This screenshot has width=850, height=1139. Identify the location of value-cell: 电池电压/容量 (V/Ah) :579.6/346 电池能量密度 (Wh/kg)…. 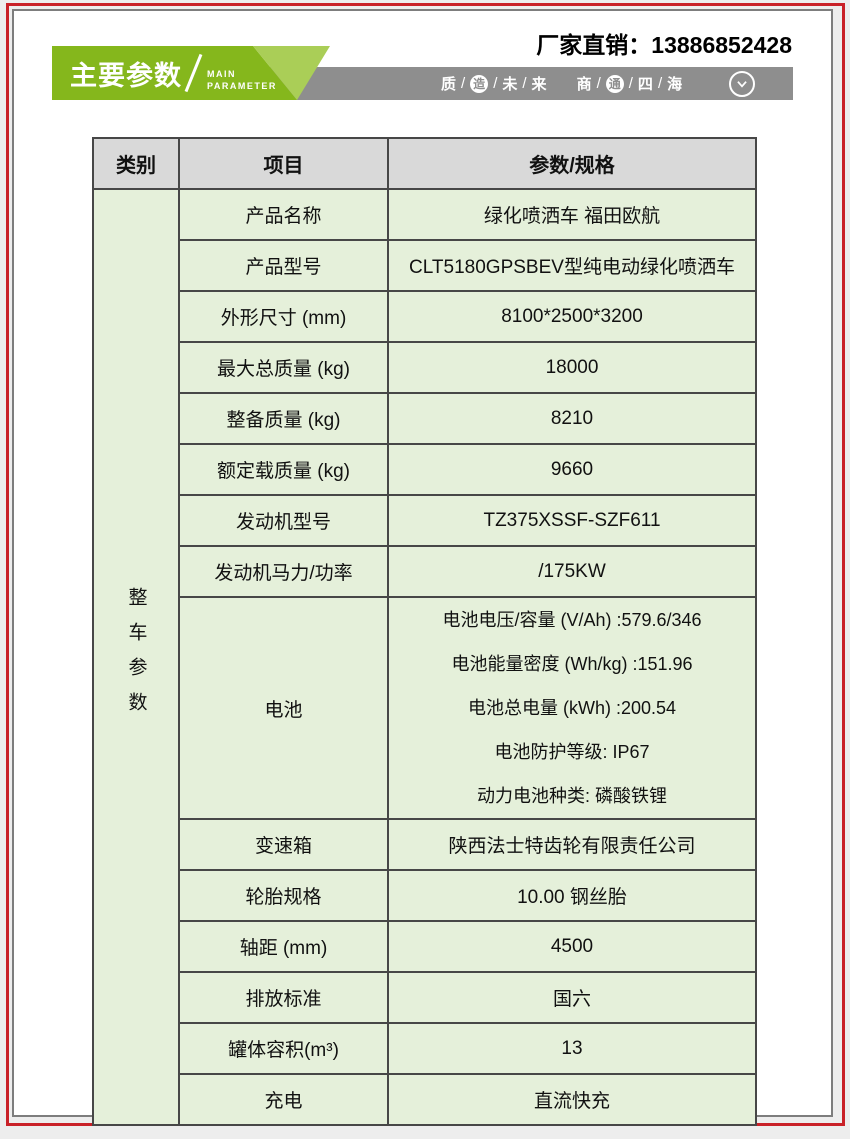
(572, 708).